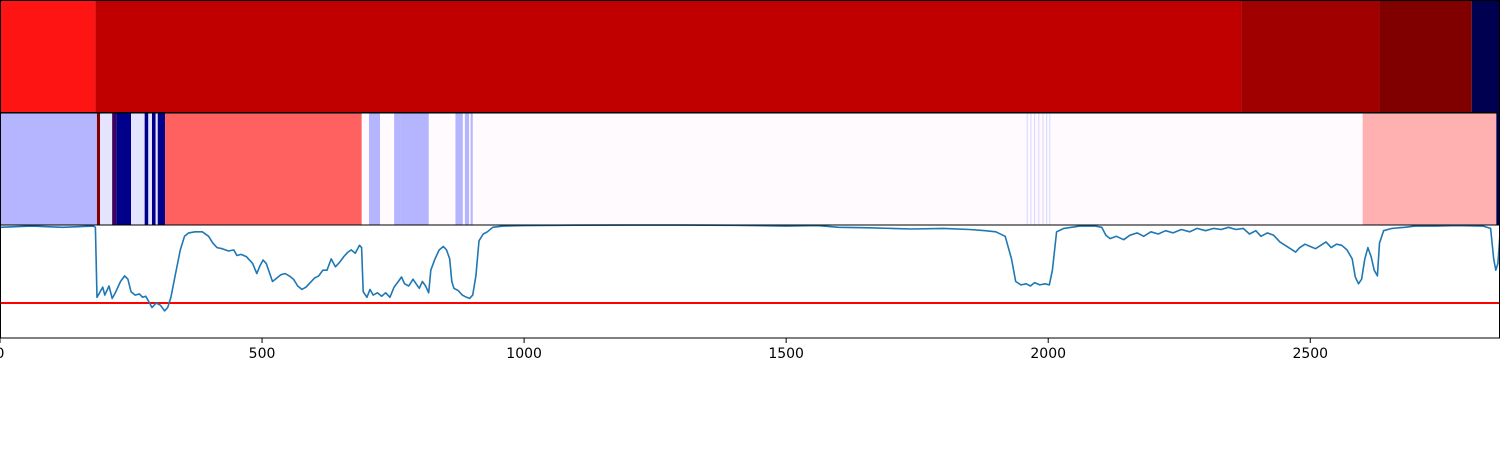 The height and width of the screenshot is (450, 1500). I want to click on x-tick-label: 1500, so click(786, 354).